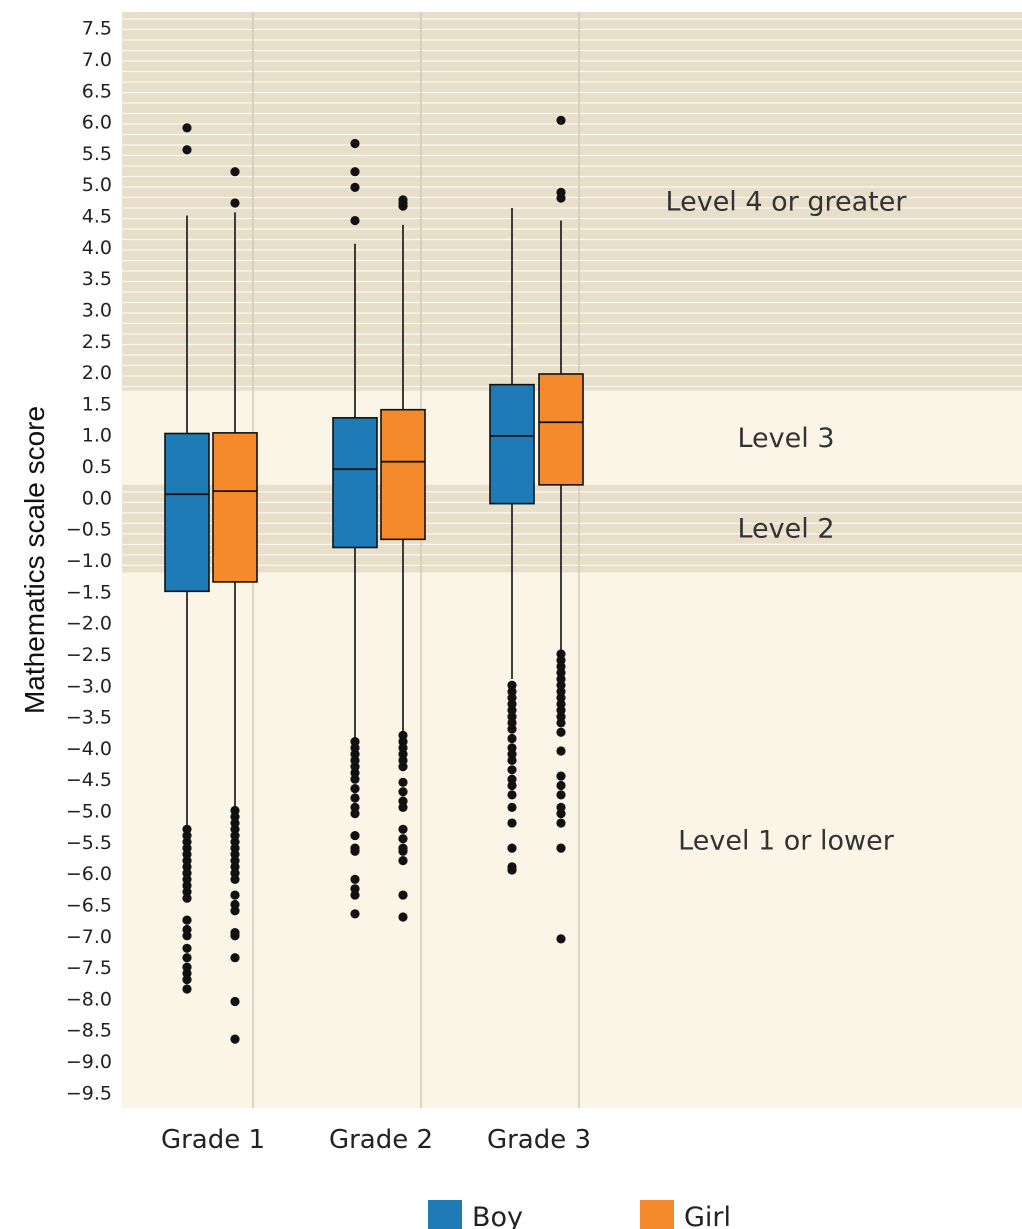 The height and width of the screenshot is (1229, 1022). Describe the element at coordinates (97, 29) in the screenshot. I see `y-tick-label: 7.5` at that location.